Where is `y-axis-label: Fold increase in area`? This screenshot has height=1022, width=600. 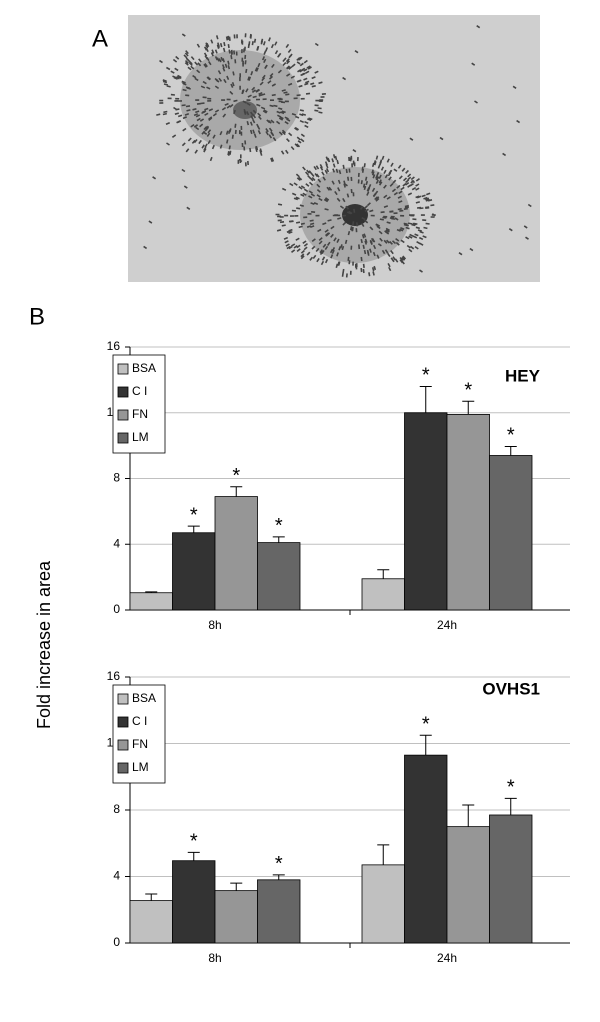 y-axis-label: Fold increase in area is located at coordinates (44, 644).